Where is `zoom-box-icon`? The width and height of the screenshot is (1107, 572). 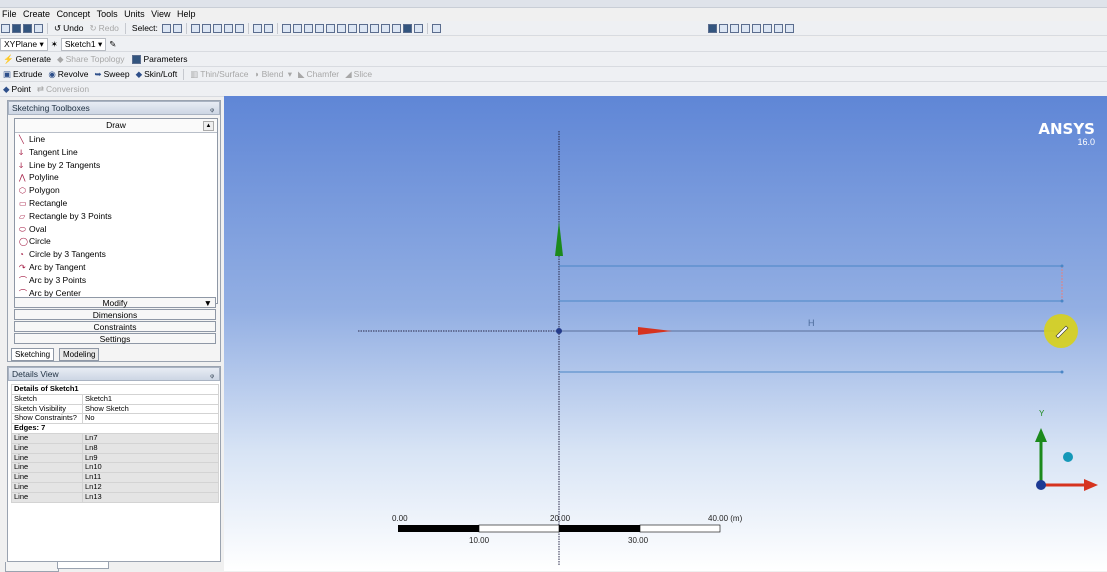
zoom-box-icon is located at coordinates (341, 28).